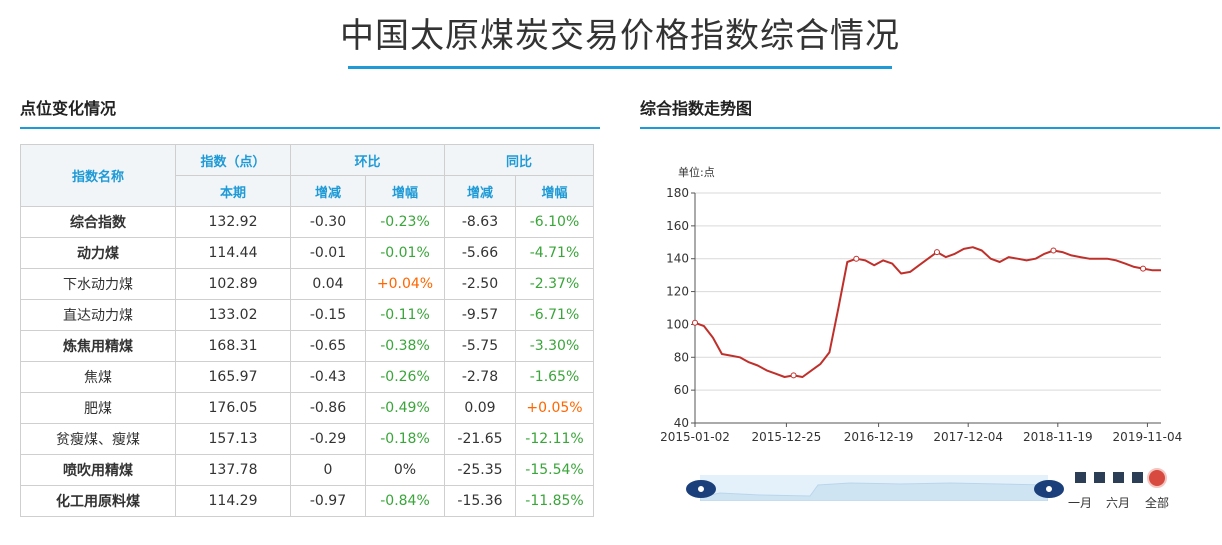 This screenshot has height=545, width=1222. I want to click on header-current-period: 本期, so click(233, 191).